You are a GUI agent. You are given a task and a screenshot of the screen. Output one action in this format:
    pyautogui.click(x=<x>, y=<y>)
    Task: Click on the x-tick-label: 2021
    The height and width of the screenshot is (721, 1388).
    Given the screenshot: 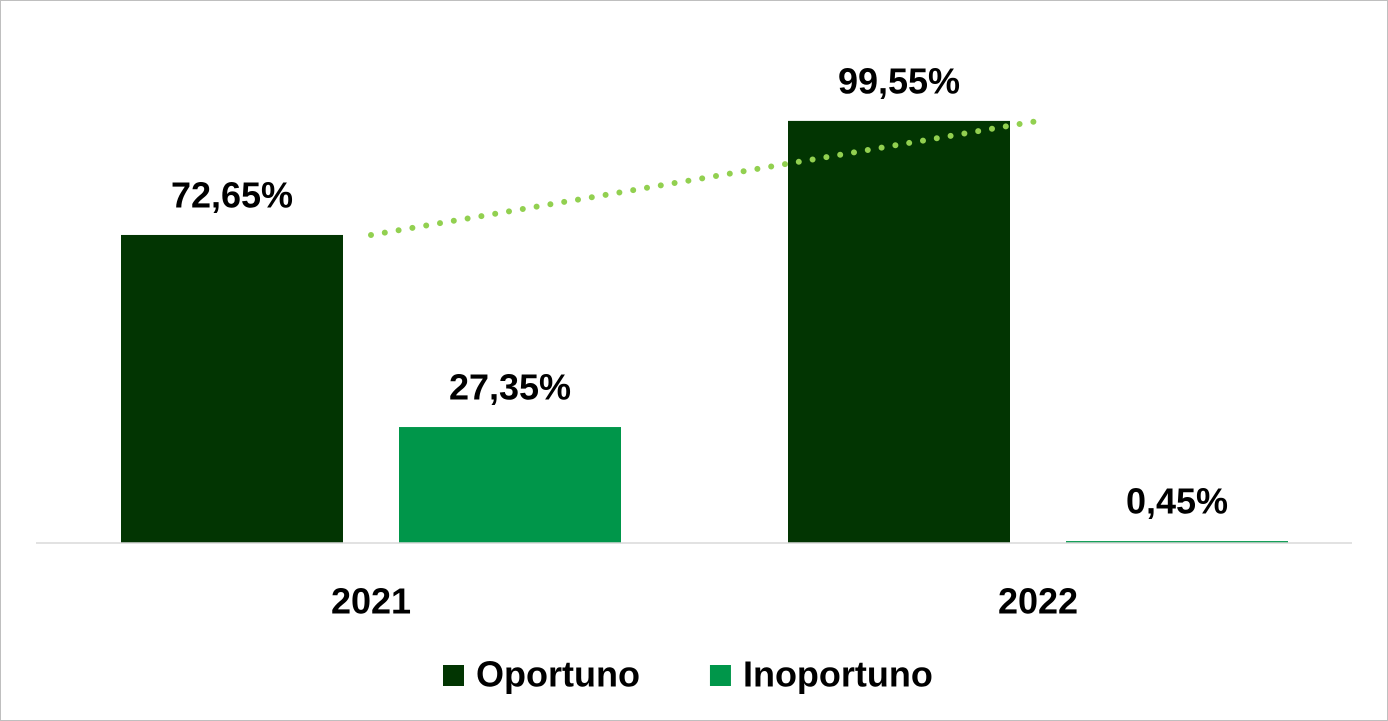 What is the action you would take?
    pyautogui.click(x=371, y=601)
    